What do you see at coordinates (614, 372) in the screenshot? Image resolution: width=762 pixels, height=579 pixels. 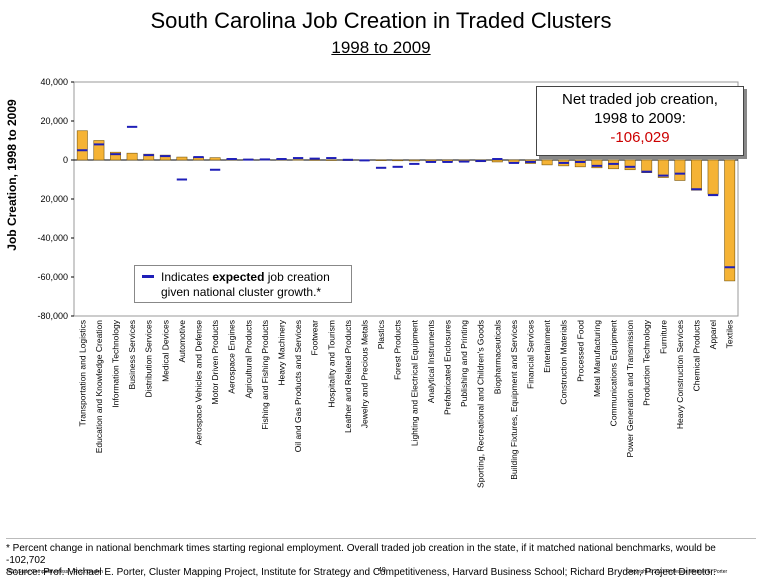 I see `x-tick-label: Communications Equipment` at bounding box center [614, 372].